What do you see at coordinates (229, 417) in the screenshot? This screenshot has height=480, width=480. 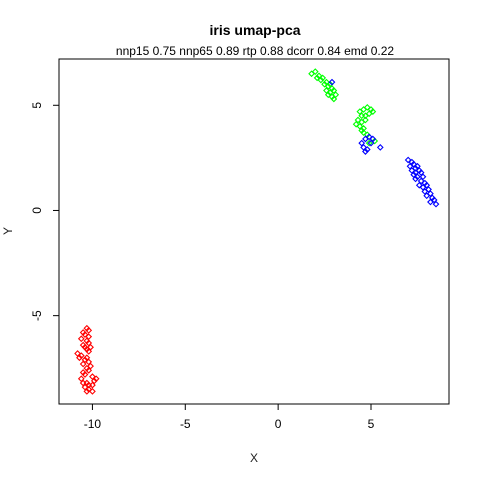 I see `x-axis: -10 -5 0 5` at bounding box center [229, 417].